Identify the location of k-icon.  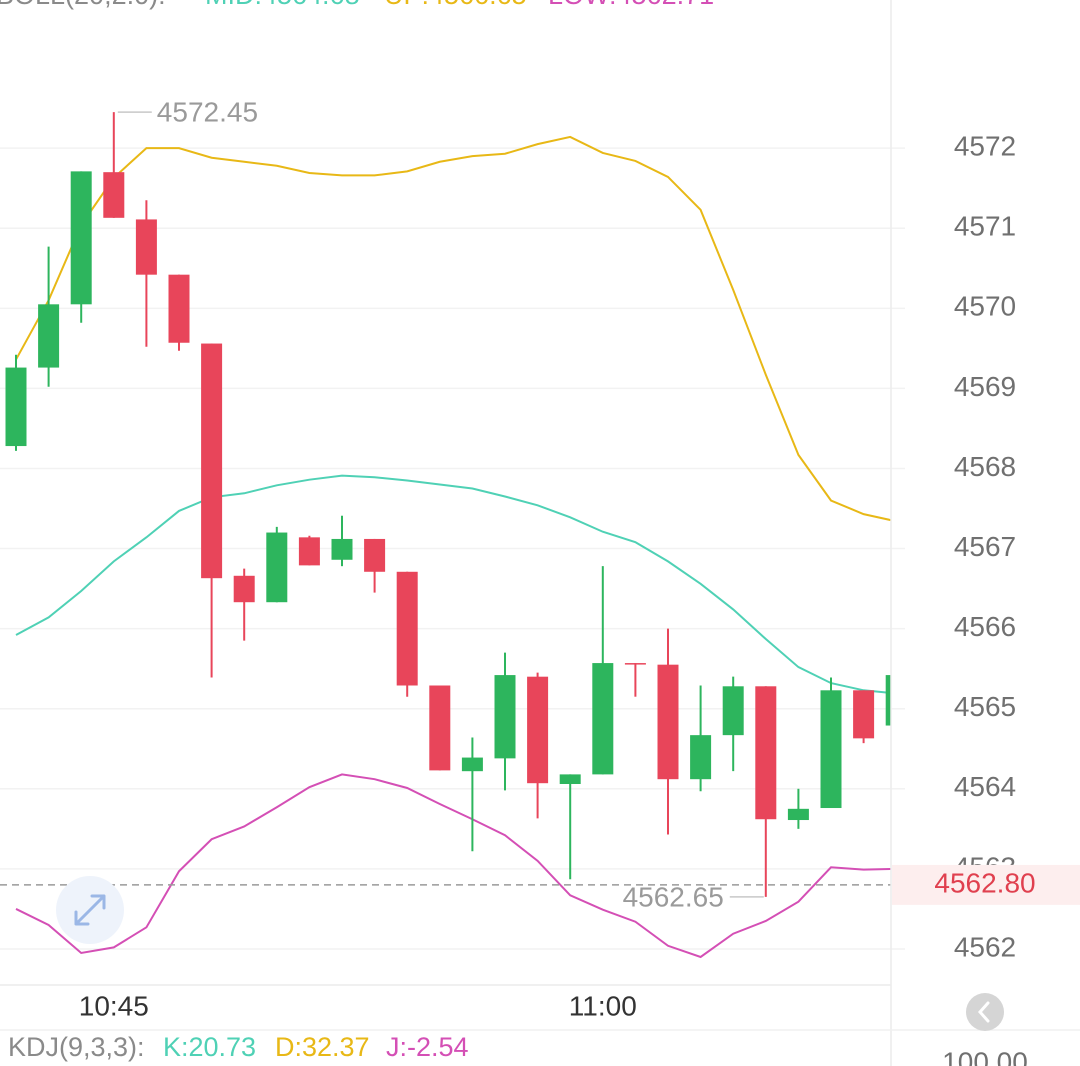
(983, 1012).